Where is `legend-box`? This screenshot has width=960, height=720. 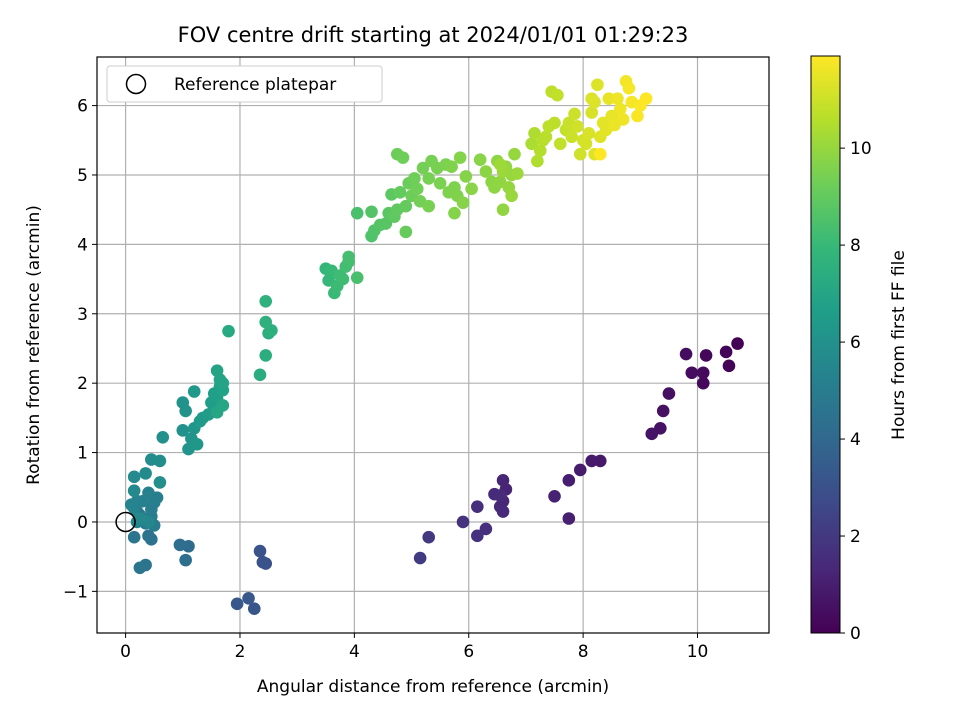 legend-box is located at coordinates (244, 84).